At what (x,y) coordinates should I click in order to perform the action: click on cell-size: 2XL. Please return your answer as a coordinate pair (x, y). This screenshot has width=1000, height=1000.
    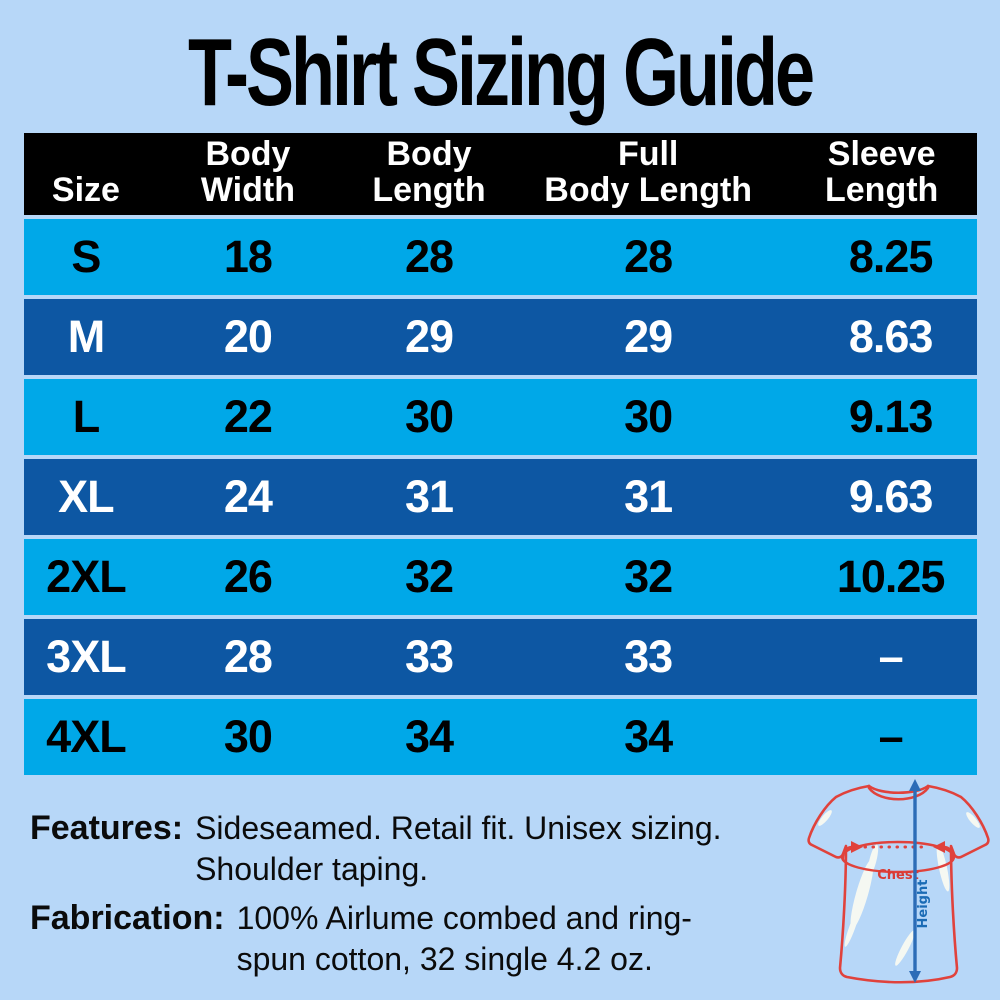
    Looking at the image, I should click on (86, 576).